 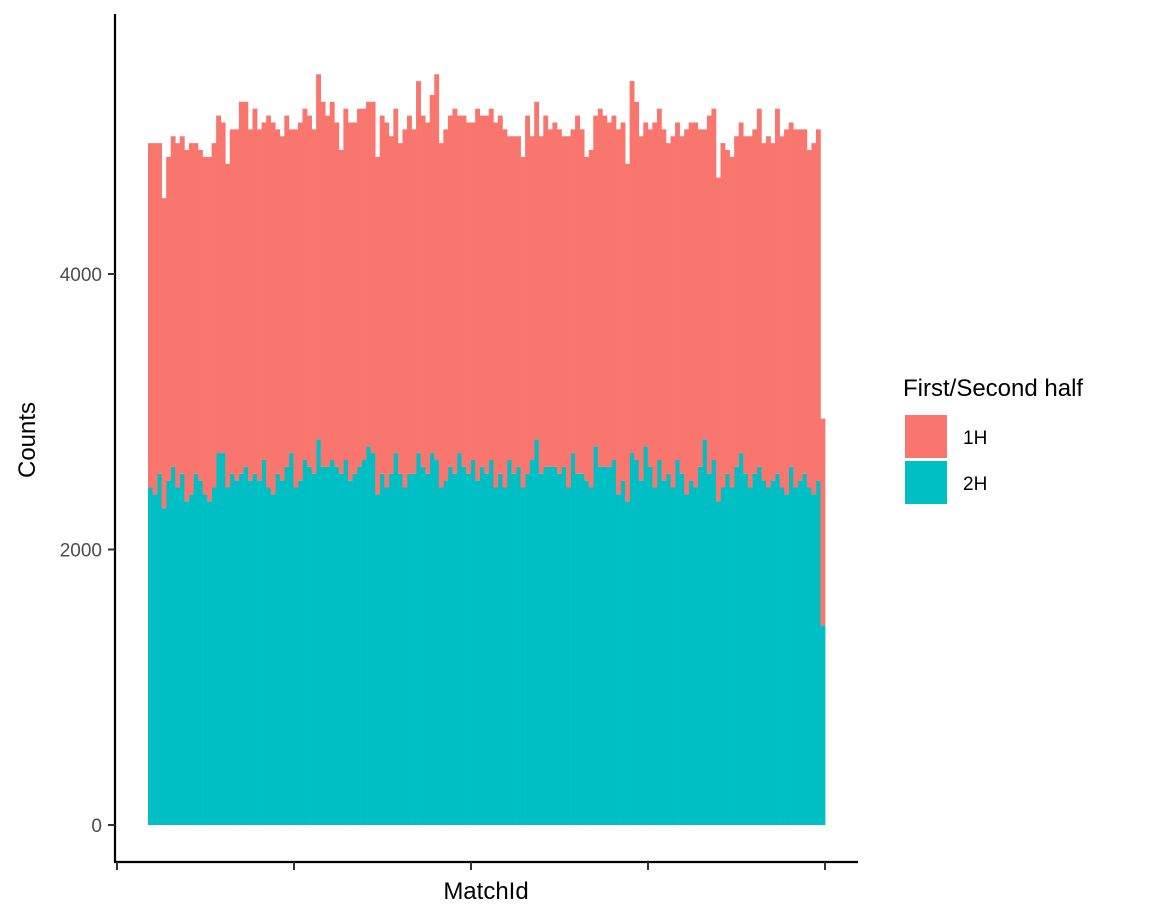 What do you see at coordinates (926, 436) in the screenshot?
I see `legend-swatch-1h` at bounding box center [926, 436].